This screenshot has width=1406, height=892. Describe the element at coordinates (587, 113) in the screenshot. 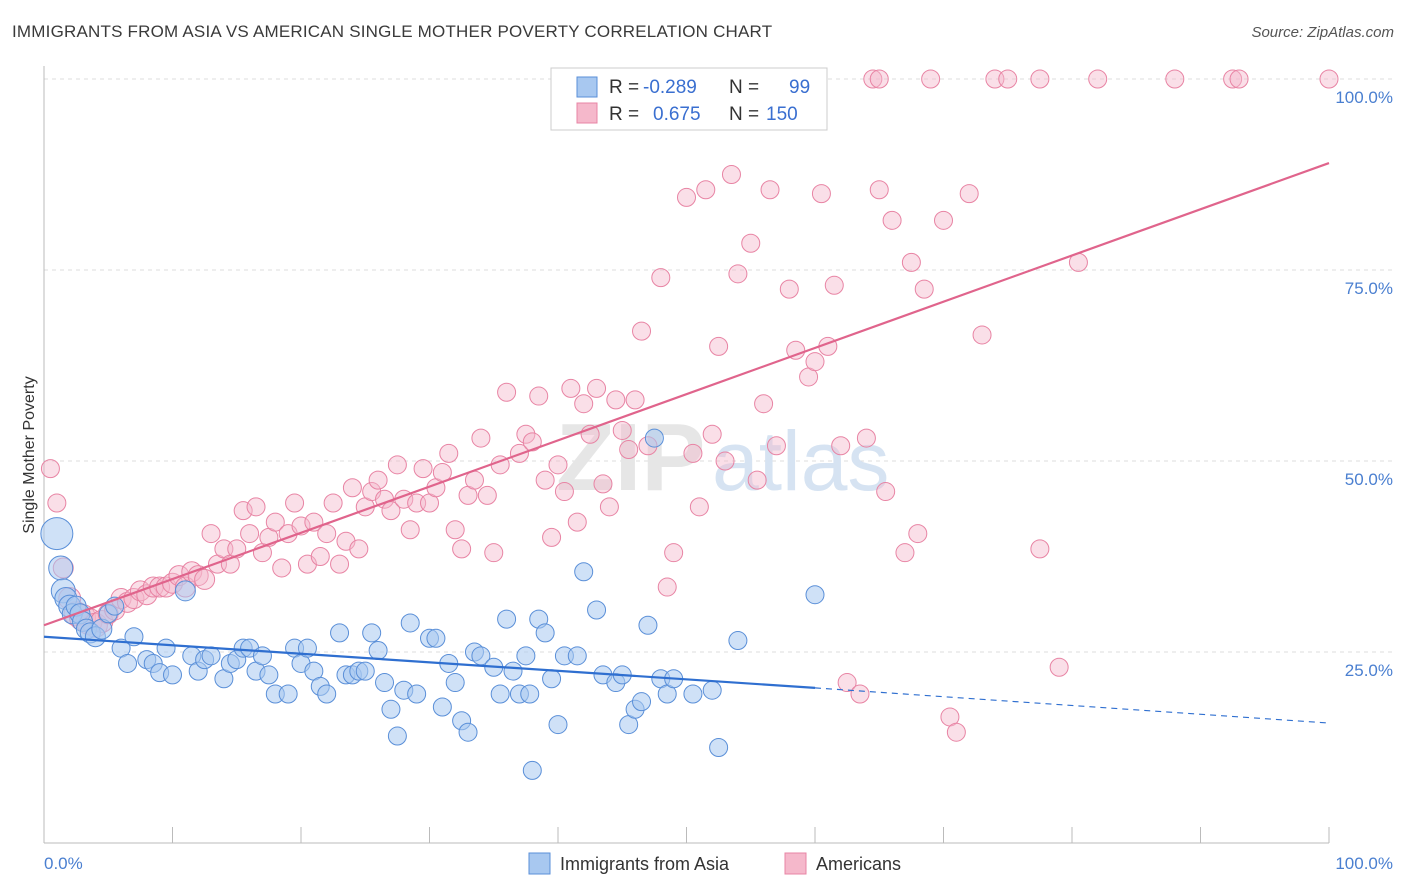

I see `legend-swatch-pink` at that location.